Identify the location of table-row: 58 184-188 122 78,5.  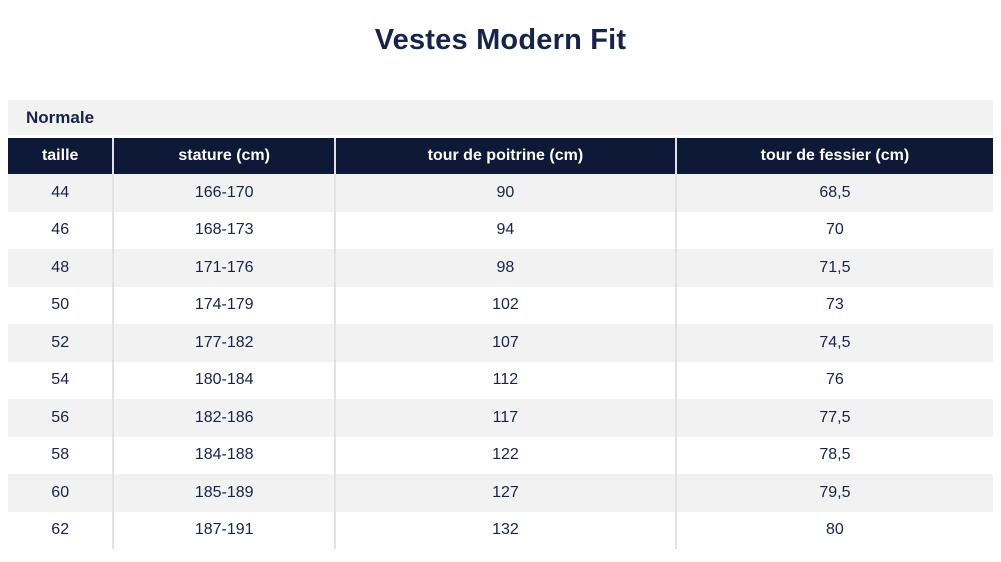
(500, 455).